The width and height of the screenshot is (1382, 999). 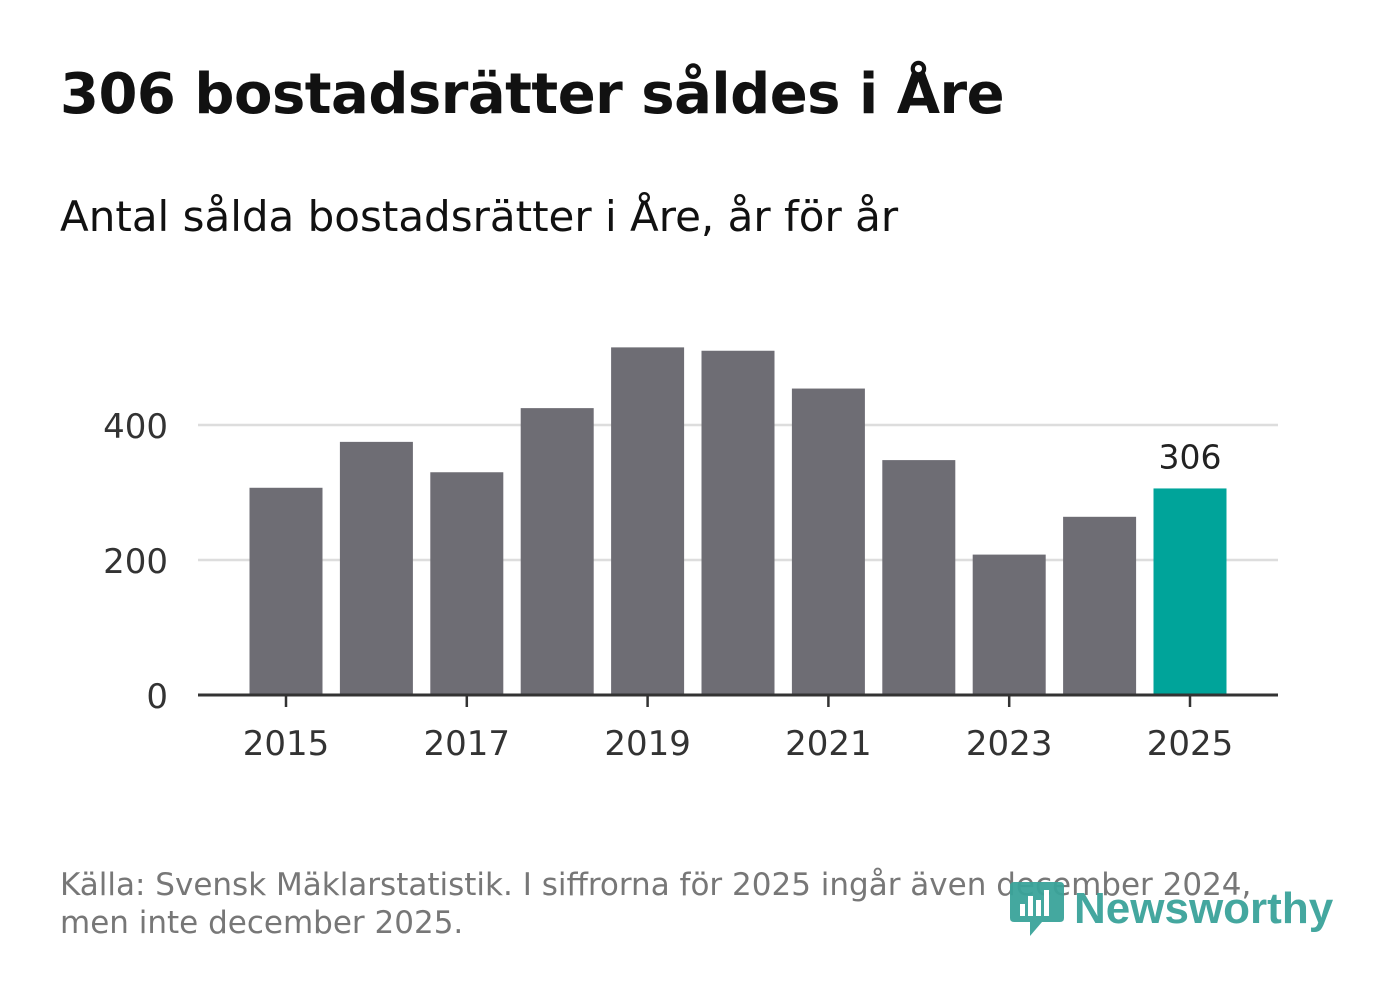 What do you see at coordinates (467, 583) in the screenshot?
I see `bar-2017` at bounding box center [467, 583].